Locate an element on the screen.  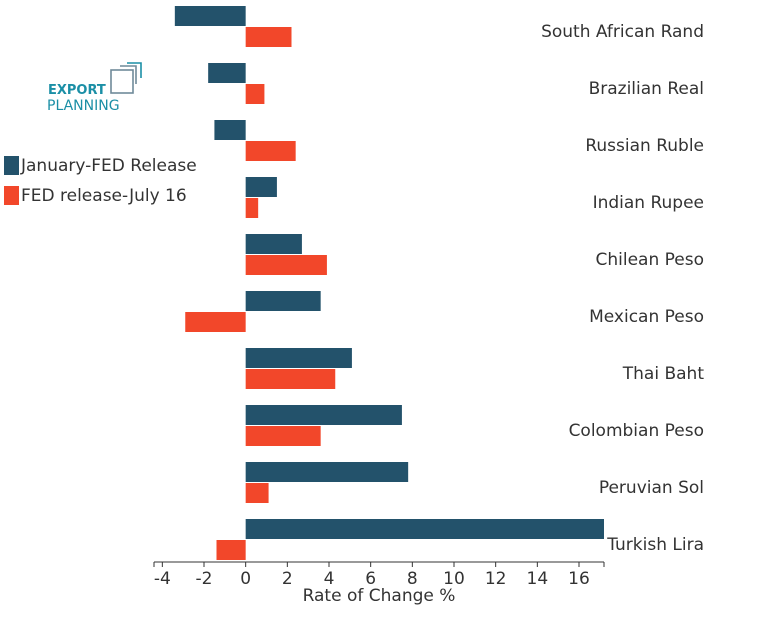
category-label-mexican-peso: Mexican Peso is located at coordinates (646, 317).